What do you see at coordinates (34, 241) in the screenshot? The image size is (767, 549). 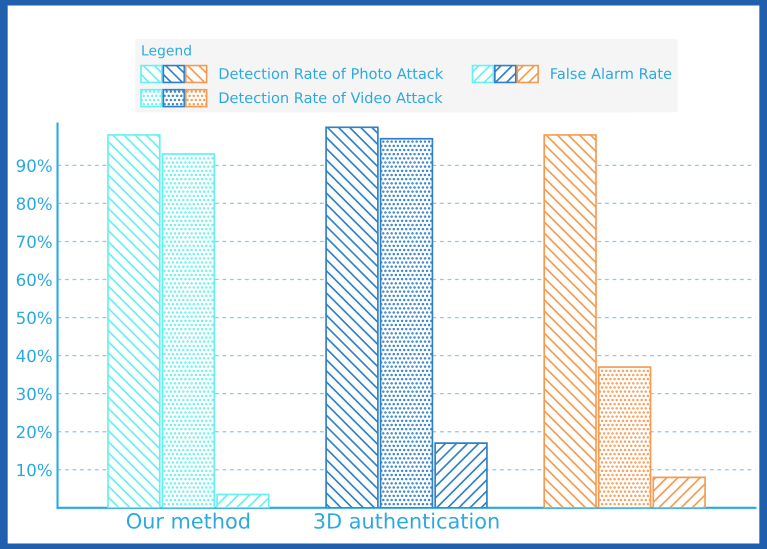 I see `y-tick-label: 70%` at bounding box center [34, 241].